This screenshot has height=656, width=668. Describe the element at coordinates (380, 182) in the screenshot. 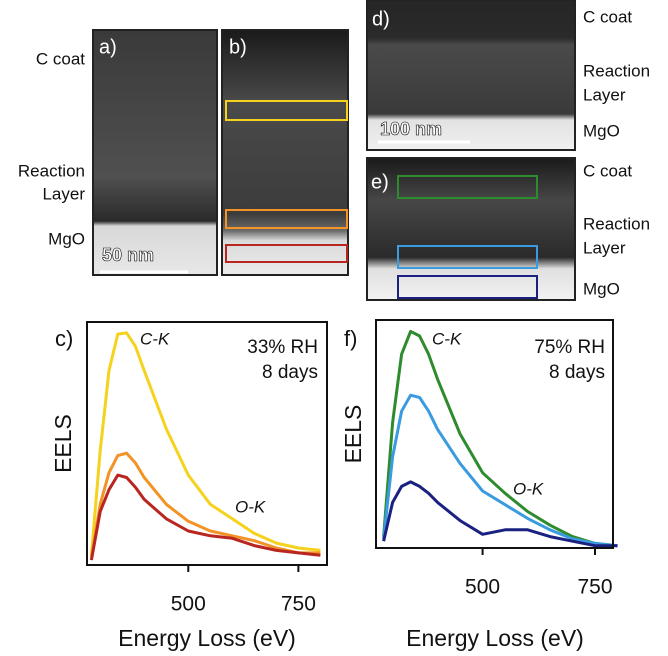

I see `panel-label: e)` at that location.